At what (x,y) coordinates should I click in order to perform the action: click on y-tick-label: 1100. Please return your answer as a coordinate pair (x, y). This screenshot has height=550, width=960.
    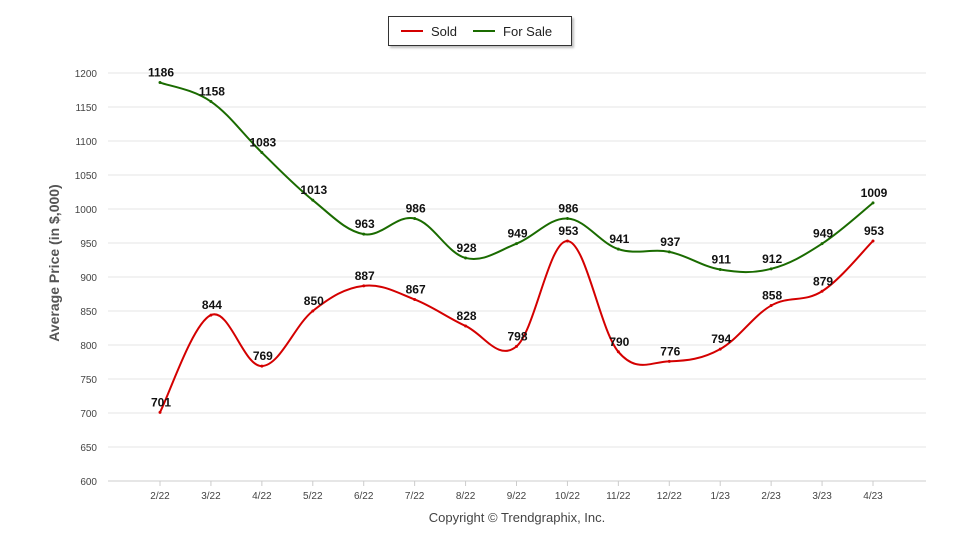
    Looking at the image, I should click on (86, 142).